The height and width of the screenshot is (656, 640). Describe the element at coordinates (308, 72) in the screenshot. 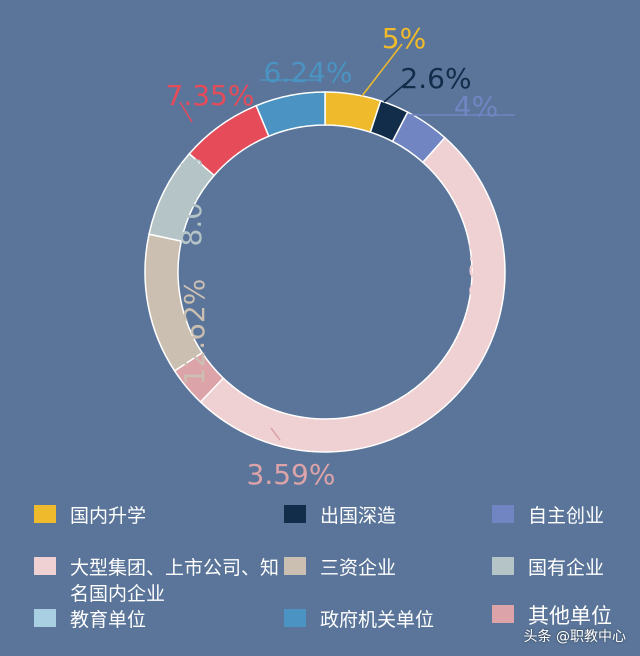

I see `slice-label: 6.24%` at that location.